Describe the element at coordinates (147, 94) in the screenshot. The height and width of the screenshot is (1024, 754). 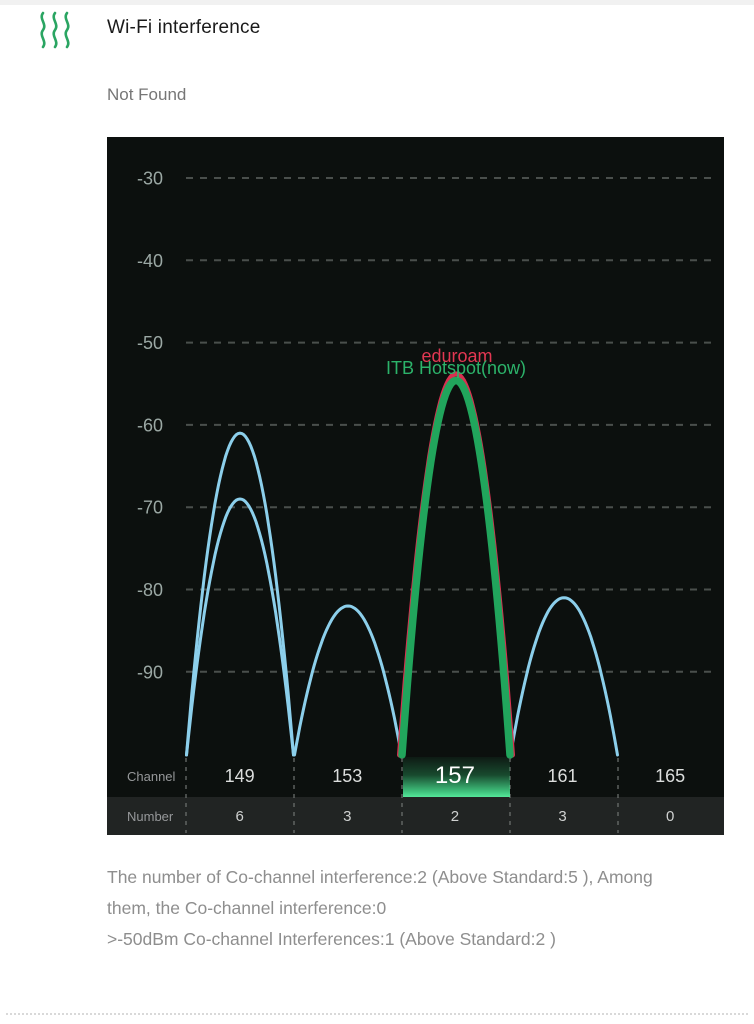
I see `status-text: Not Found` at that location.